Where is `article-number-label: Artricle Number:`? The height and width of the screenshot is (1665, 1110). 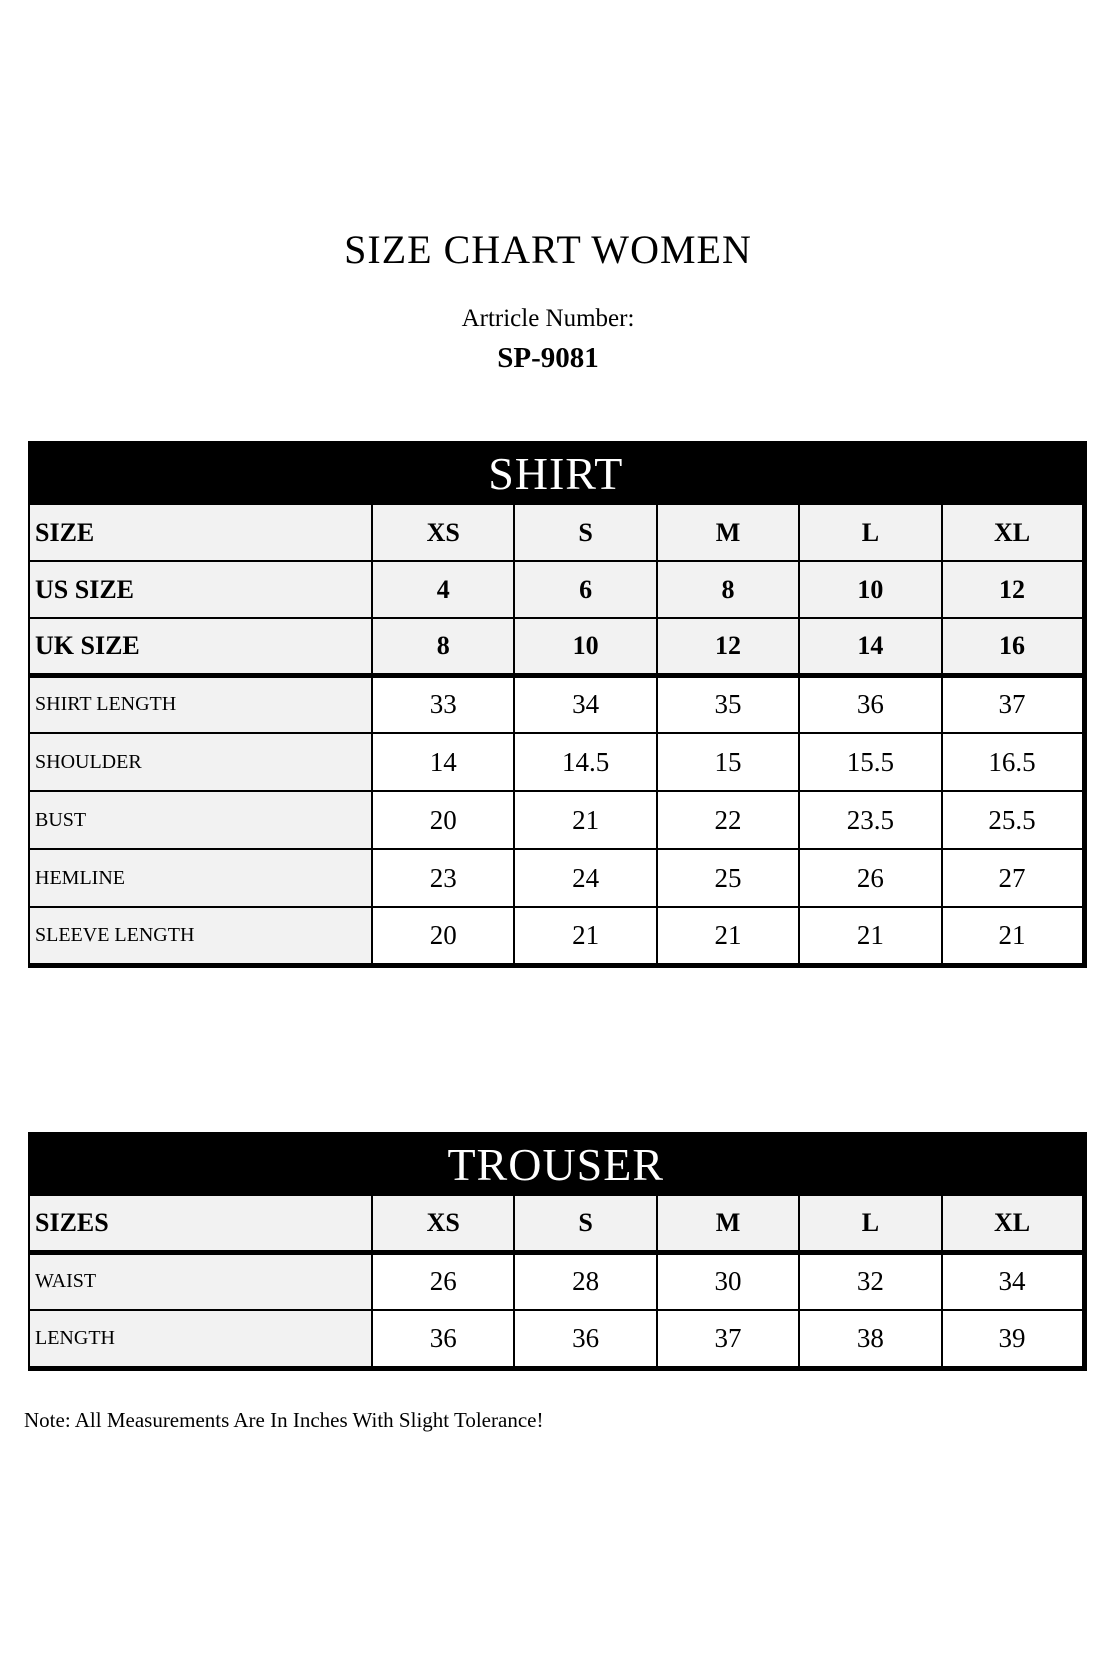
article-number-label: Artricle Number: is located at coordinates (548, 318).